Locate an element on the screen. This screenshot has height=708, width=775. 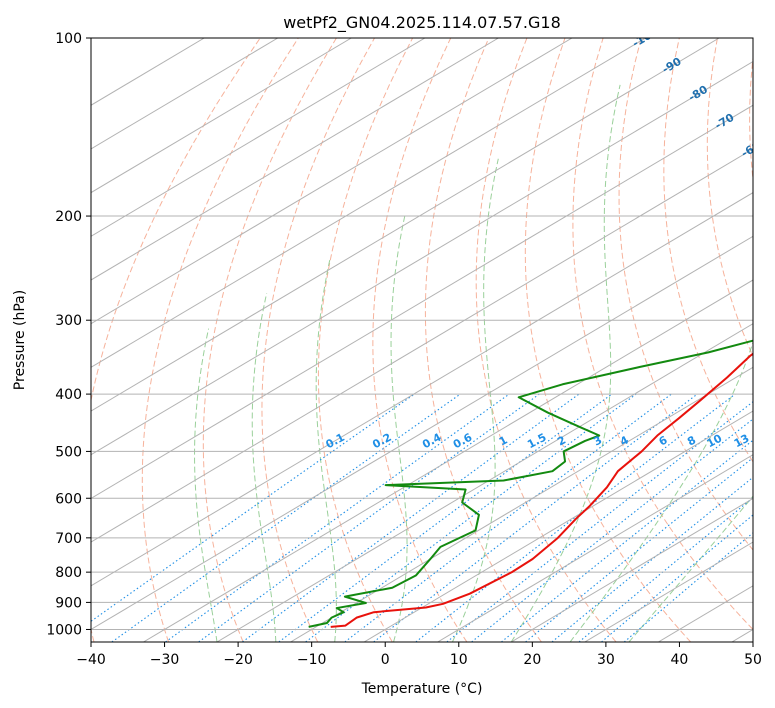
chart-title: wetPf2_GN04.2025.114.07.57.G18 is located at coordinates (422, 23).